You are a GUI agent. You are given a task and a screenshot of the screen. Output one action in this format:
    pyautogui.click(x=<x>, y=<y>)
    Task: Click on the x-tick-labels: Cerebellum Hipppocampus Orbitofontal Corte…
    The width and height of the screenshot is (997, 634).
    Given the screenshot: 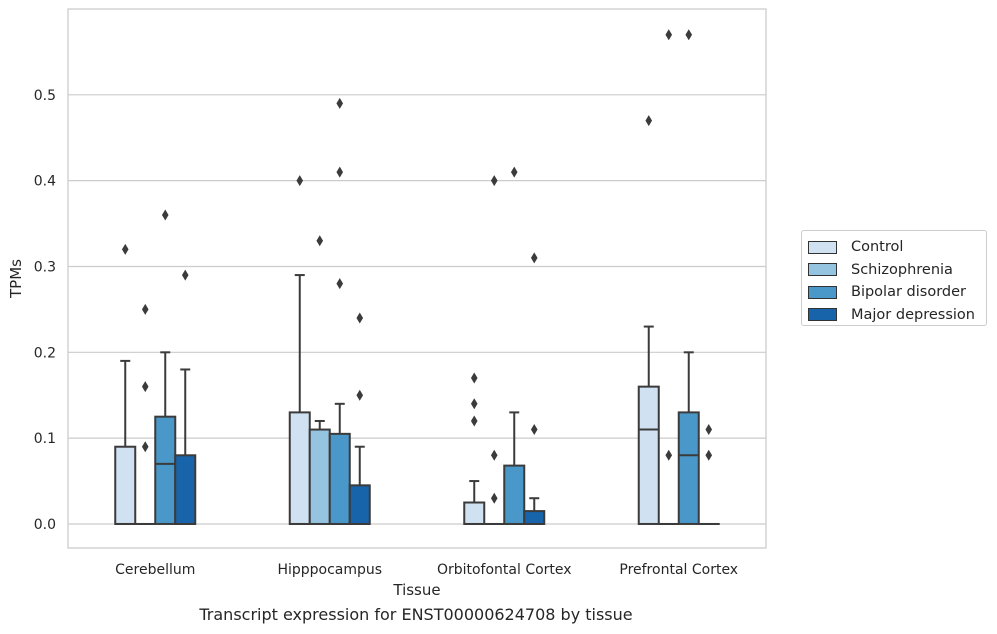 What is the action you would take?
    pyautogui.click(x=426, y=570)
    